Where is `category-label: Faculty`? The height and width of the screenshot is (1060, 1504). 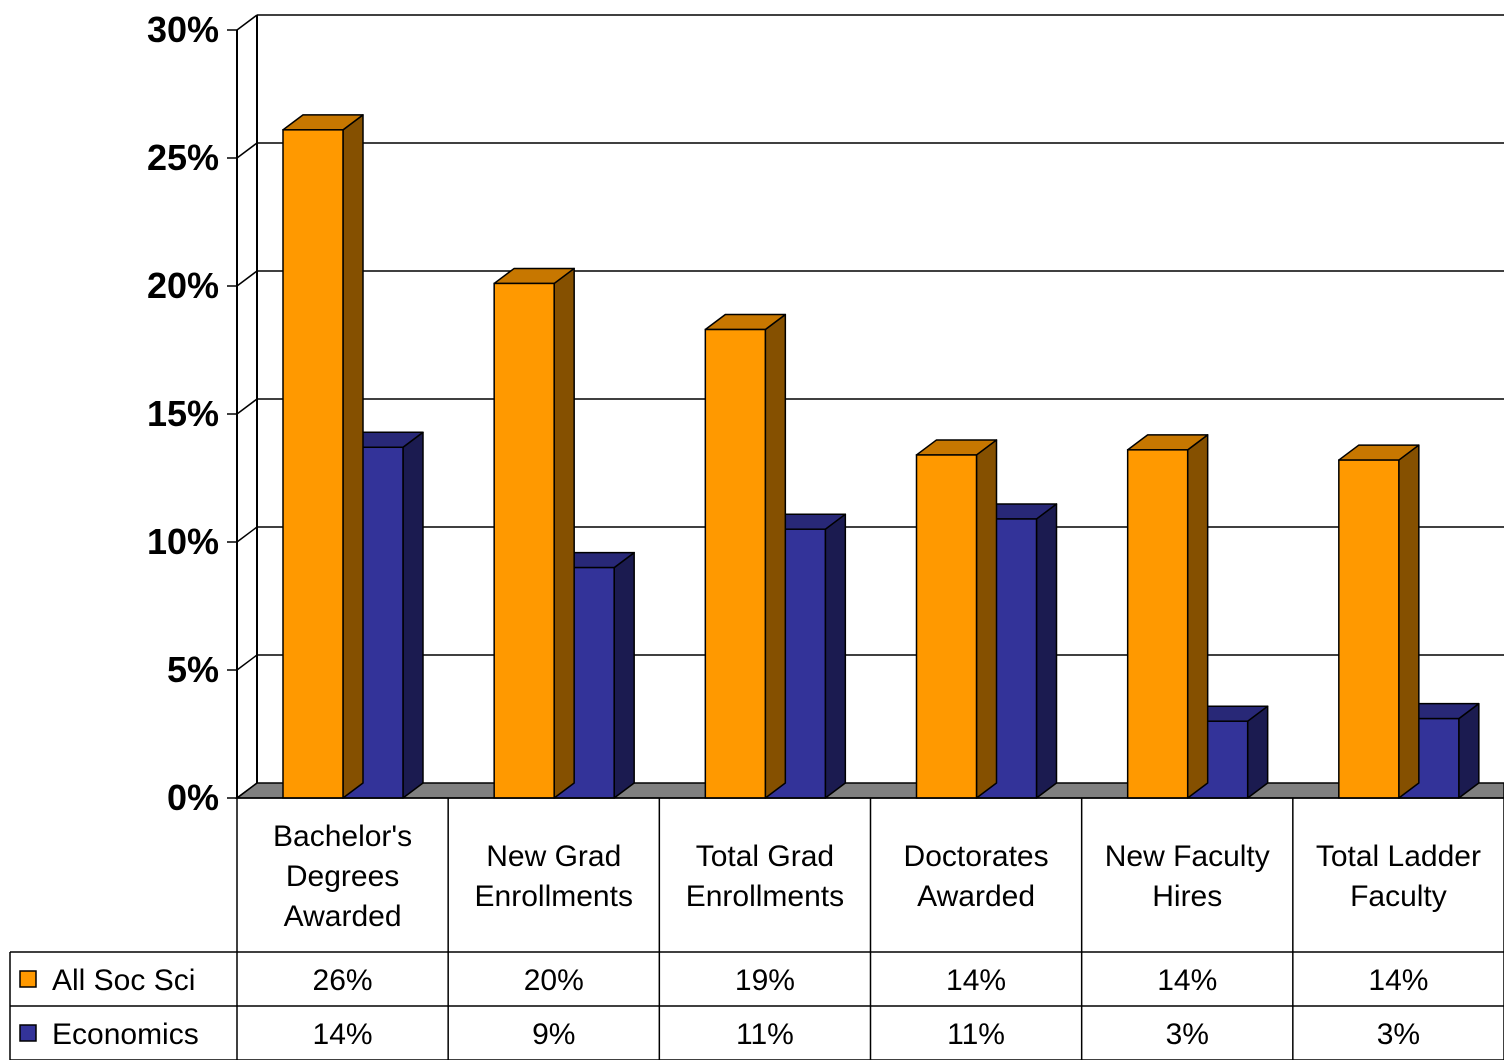
category-label: Faculty is located at coordinates (1398, 896).